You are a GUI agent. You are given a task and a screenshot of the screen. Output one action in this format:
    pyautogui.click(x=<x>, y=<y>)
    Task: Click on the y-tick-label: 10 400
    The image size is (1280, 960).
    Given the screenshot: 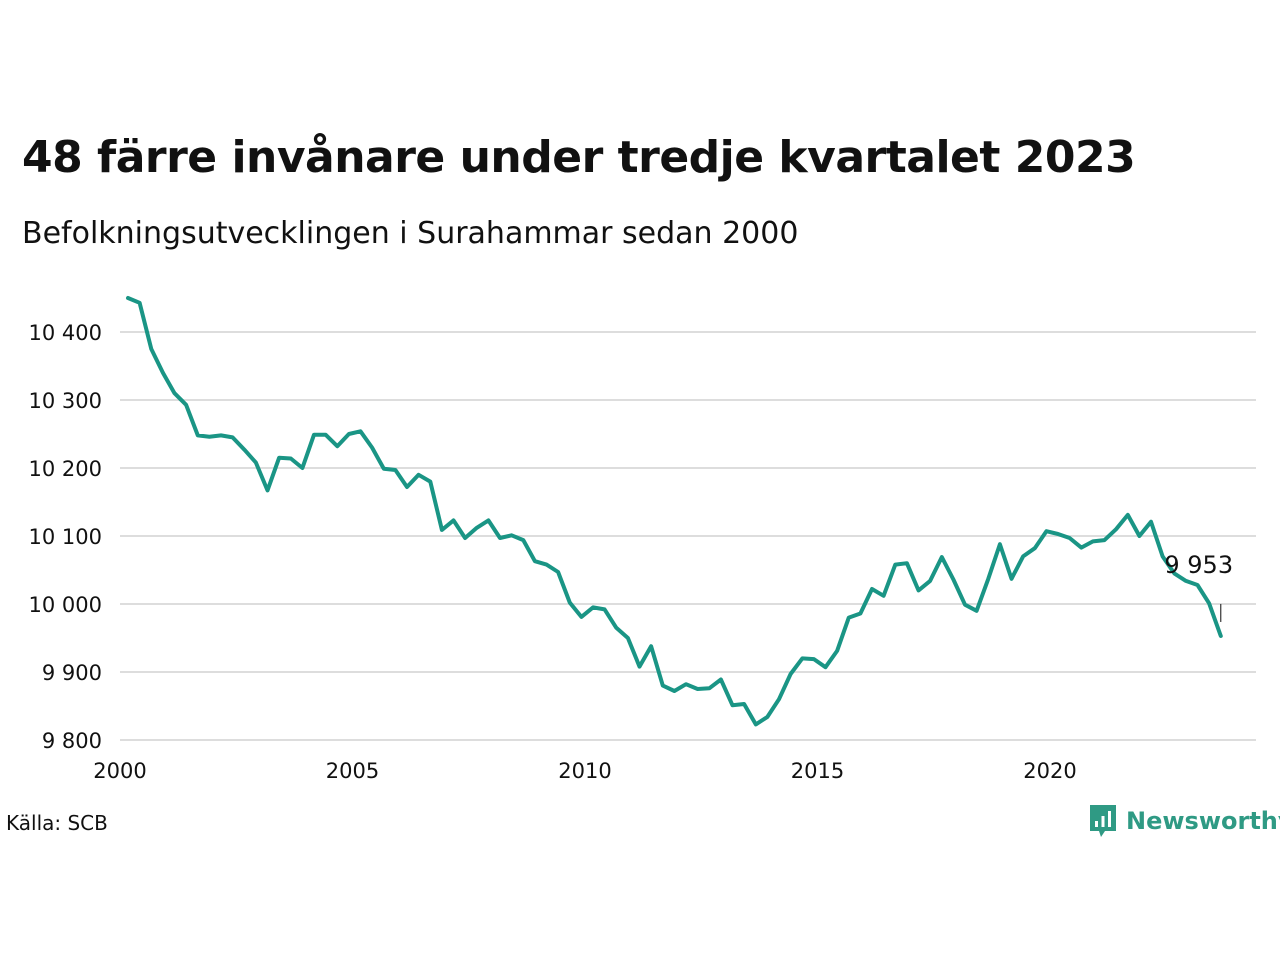 What is the action you would take?
    pyautogui.click(x=65, y=333)
    